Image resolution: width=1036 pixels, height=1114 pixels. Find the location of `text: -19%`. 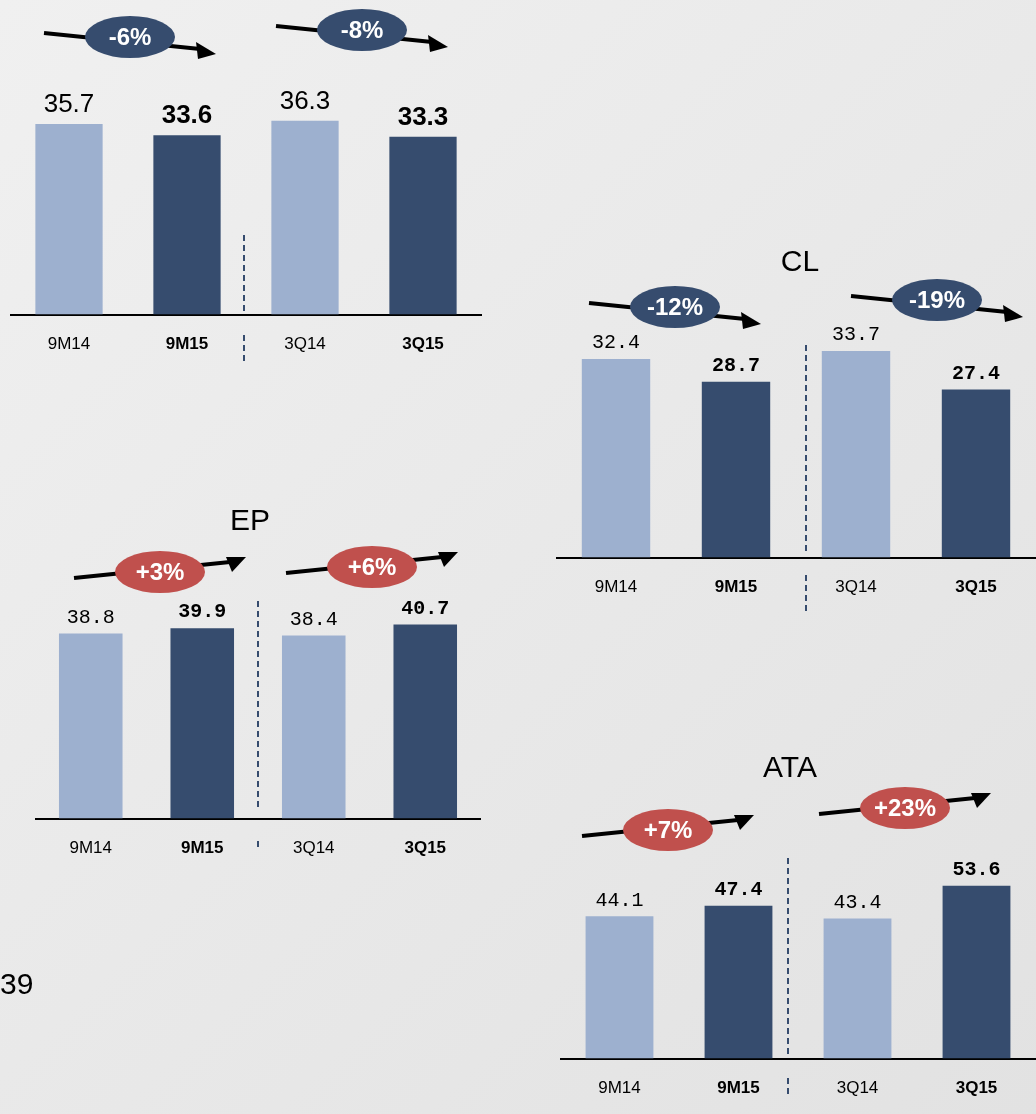

text: -19% is located at coordinates (937, 300).